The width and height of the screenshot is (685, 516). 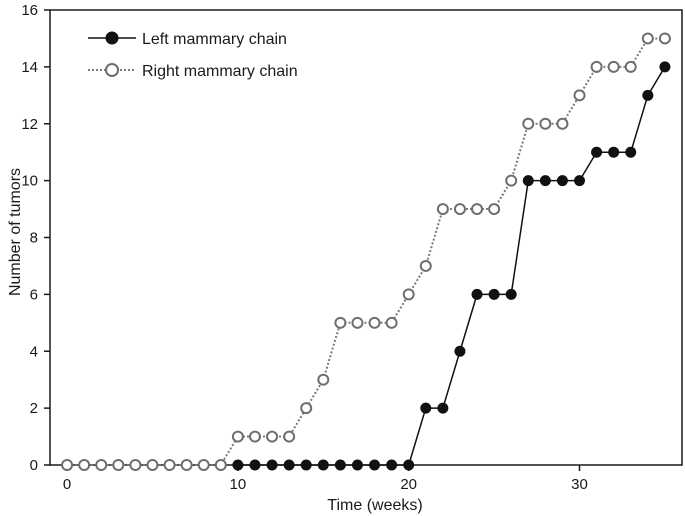 I want to click on legend: Left mammary chain Right mammary chain, so click(x=193, y=55).